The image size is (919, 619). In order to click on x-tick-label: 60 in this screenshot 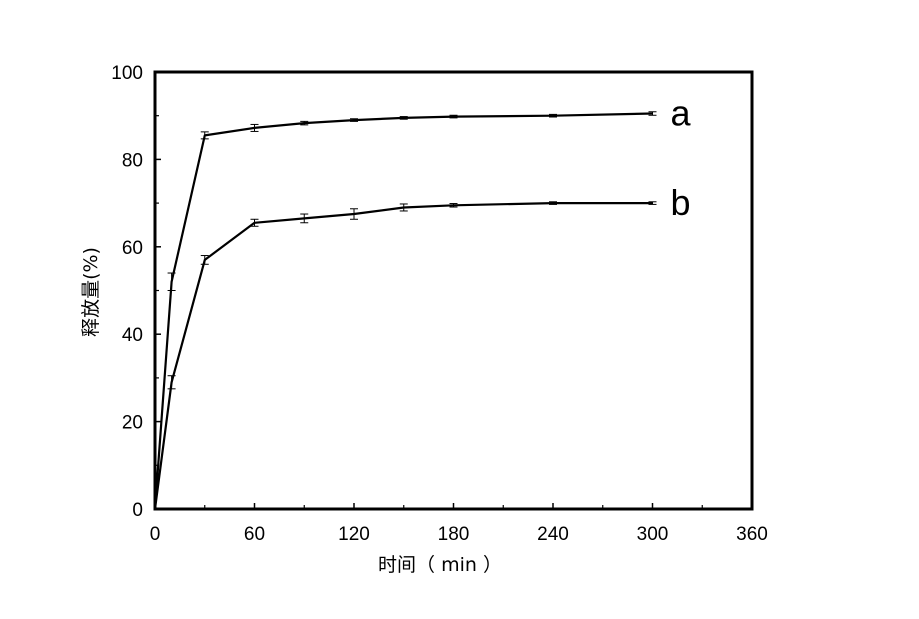, I will do `click(254, 534)`.